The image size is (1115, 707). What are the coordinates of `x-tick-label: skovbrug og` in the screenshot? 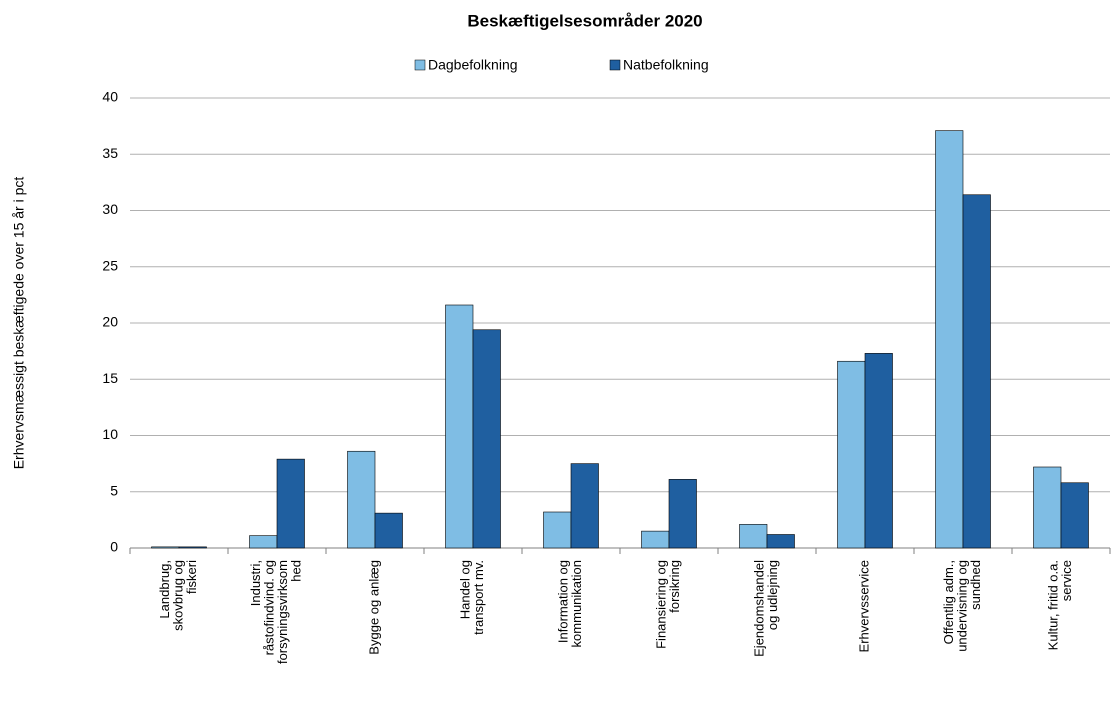 It's located at (177, 595).